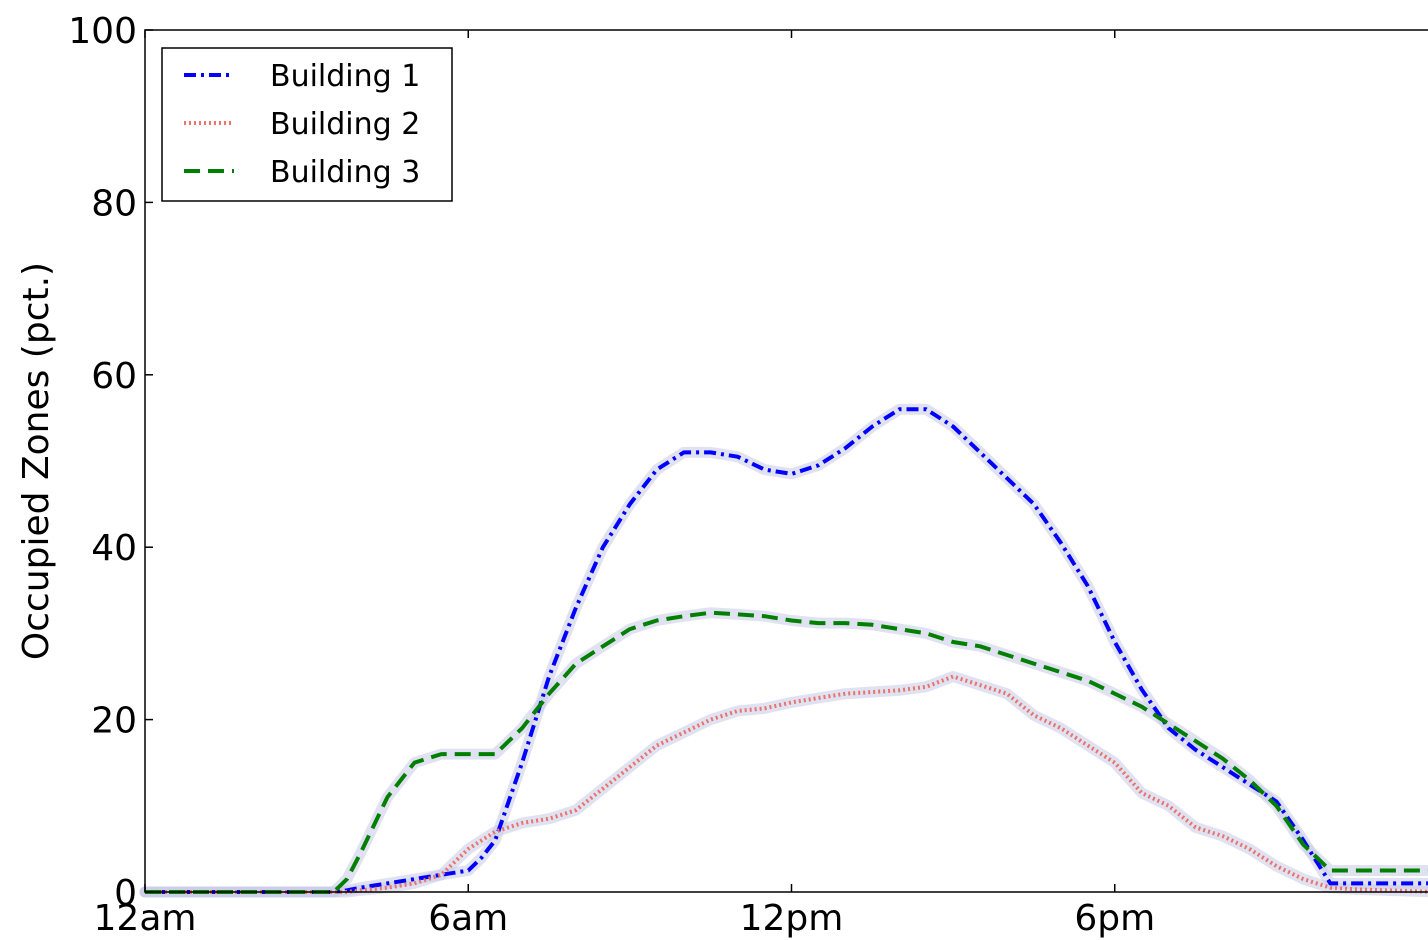 The height and width of the screenshot is (940, 1428). Describe the element at coordinates (345, 172) in the screenshot. I see `legend-label-3: Building 3` at that location.